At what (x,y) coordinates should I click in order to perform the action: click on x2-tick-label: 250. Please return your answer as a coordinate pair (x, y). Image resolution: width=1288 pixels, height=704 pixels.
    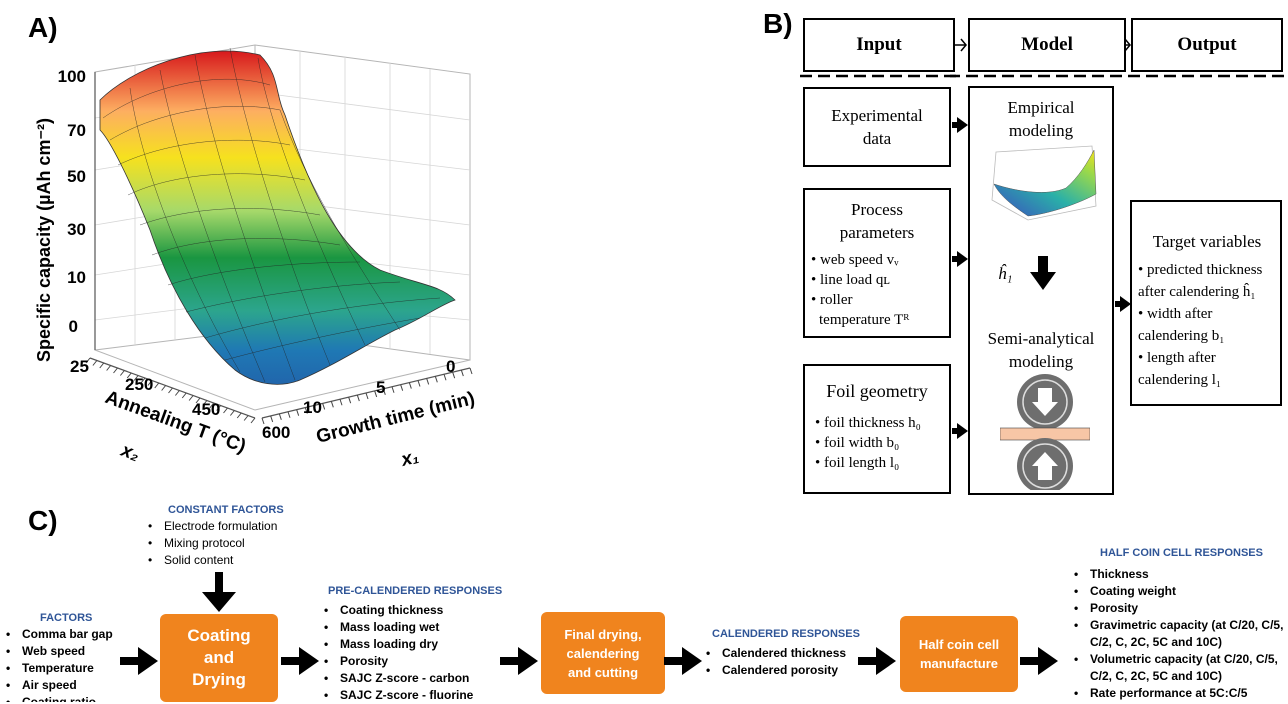
    Looking at the image, I should click on (139, 384).